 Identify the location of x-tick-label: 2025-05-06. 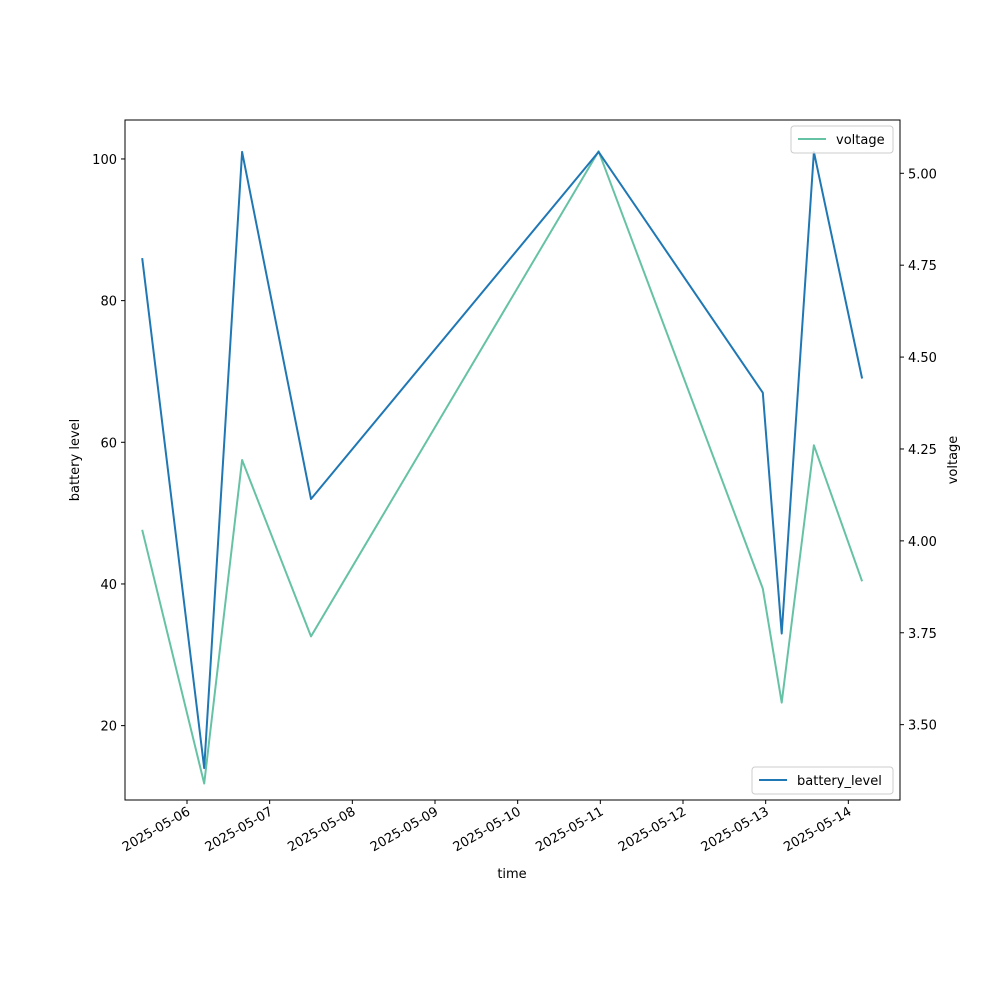
(156, 829).